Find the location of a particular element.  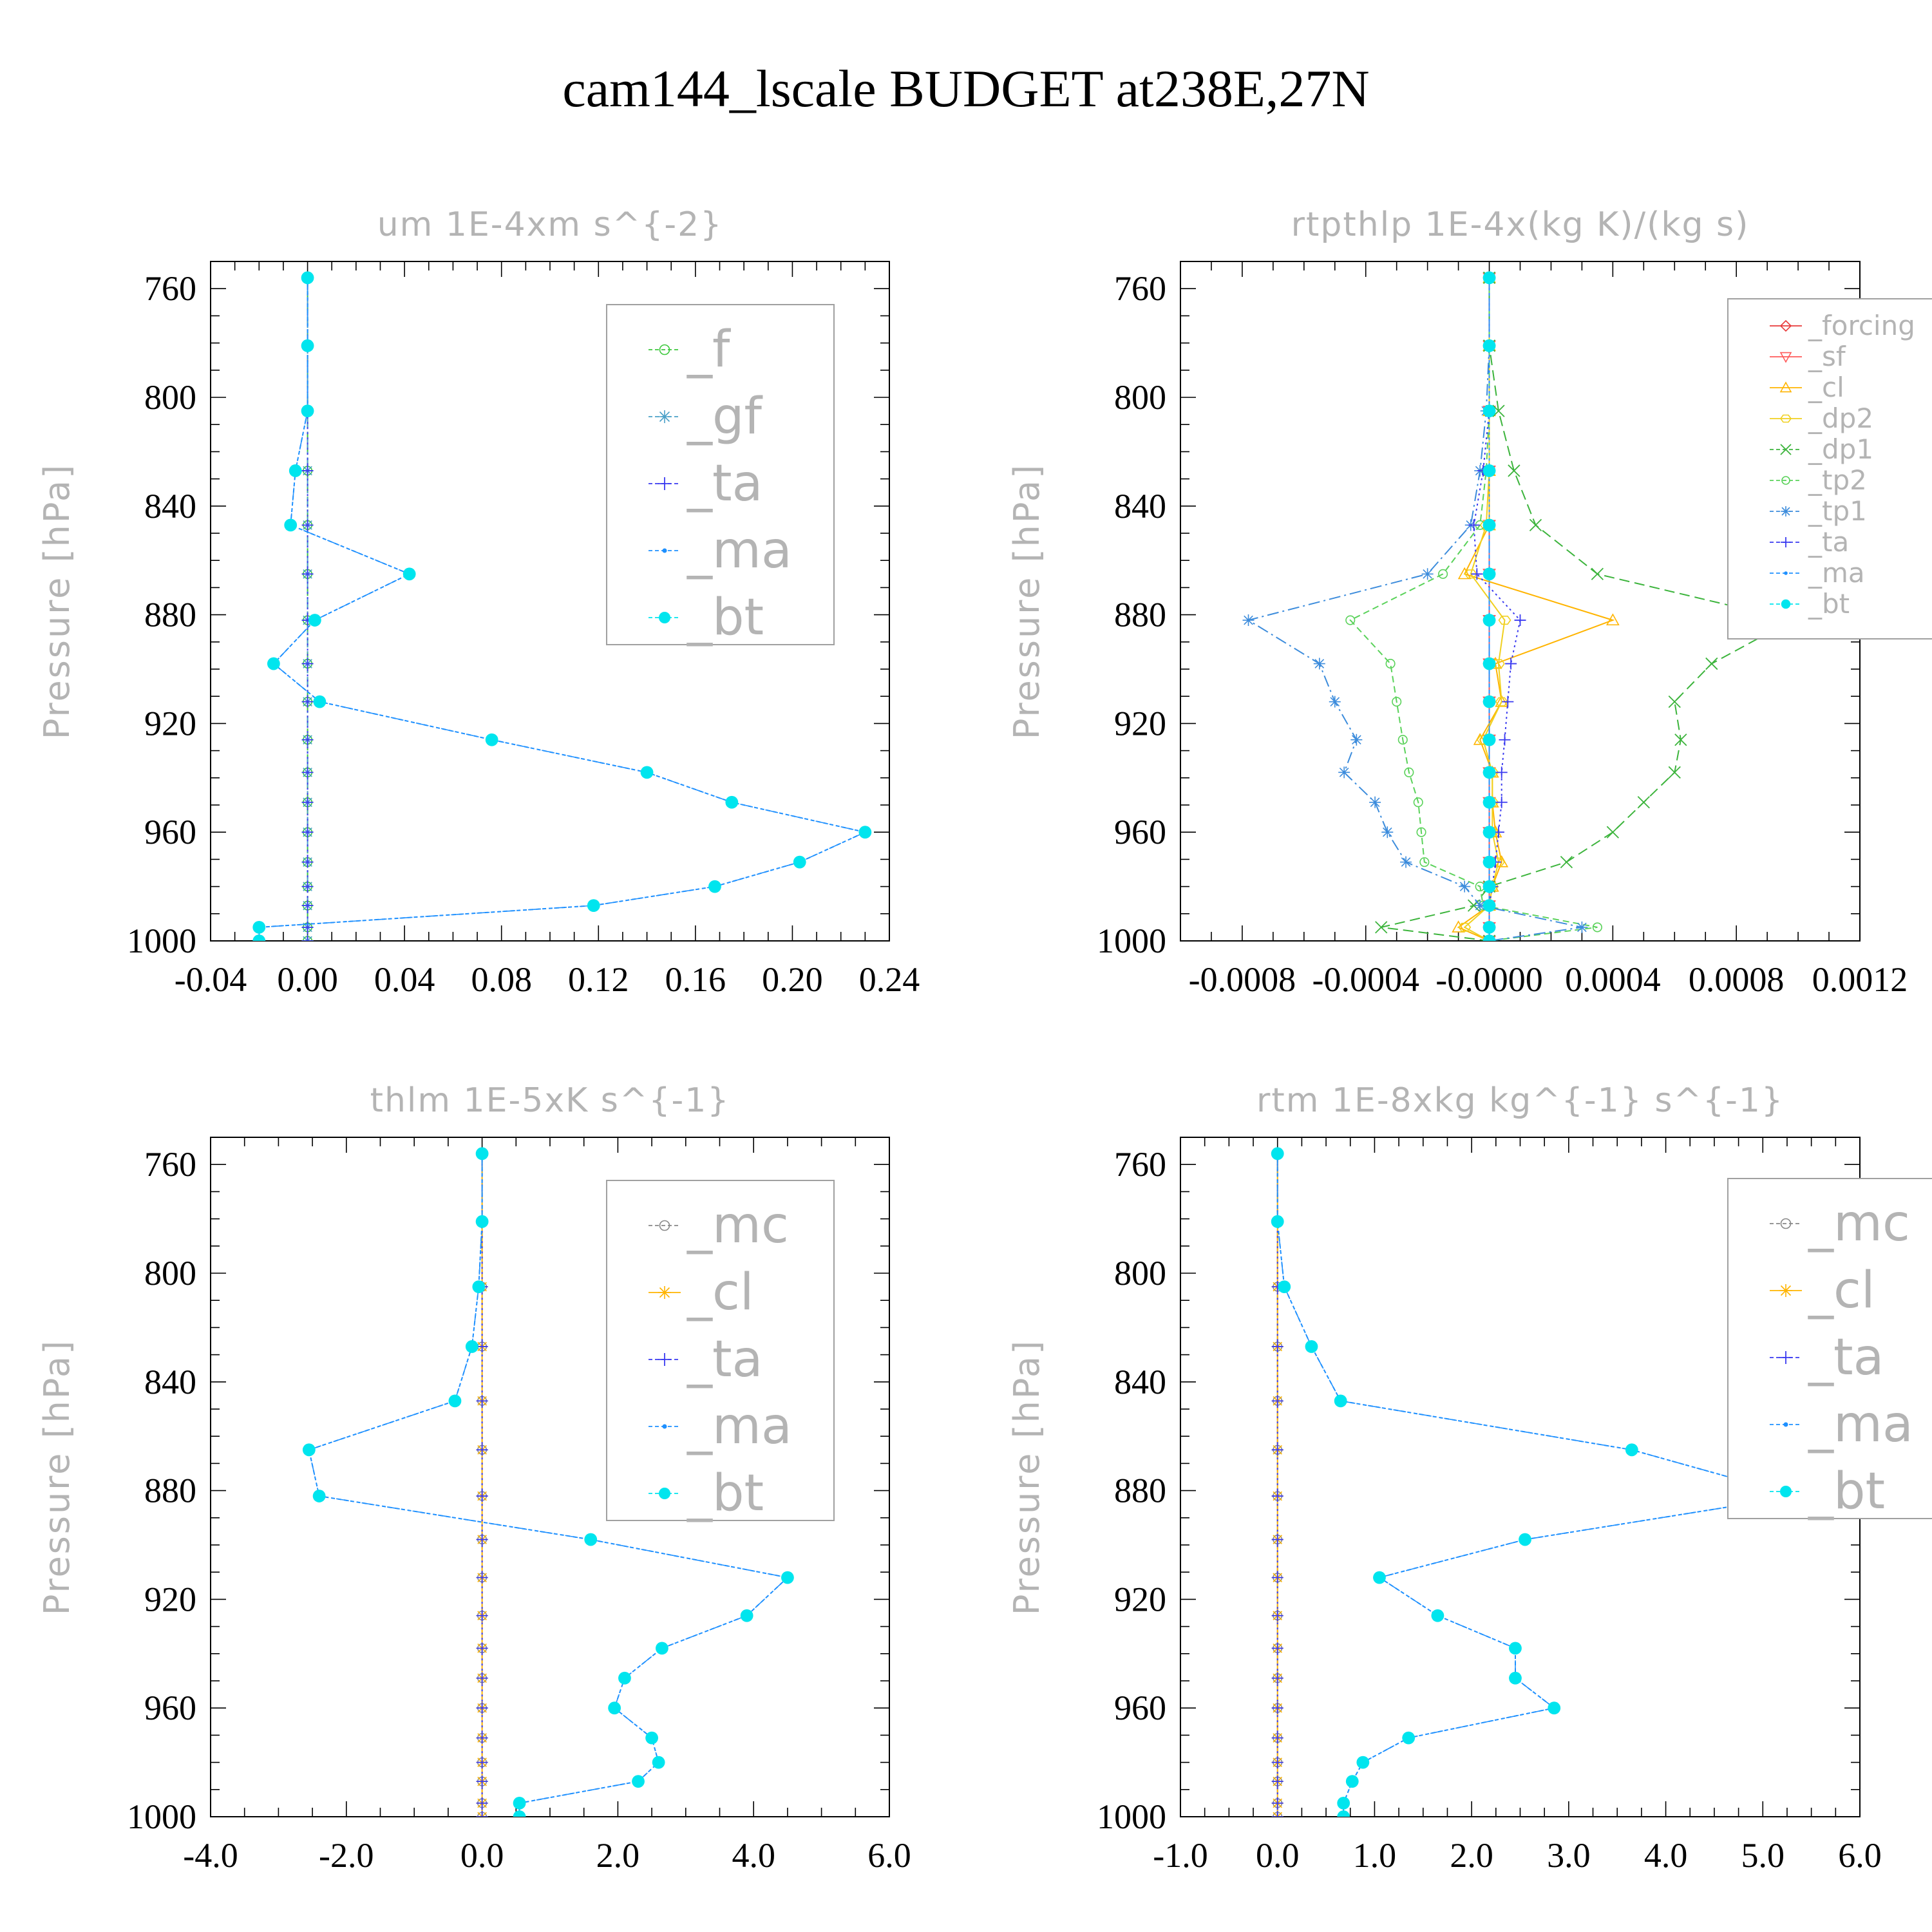

legend-label: _ma is located at coordinates (1861, 1425).